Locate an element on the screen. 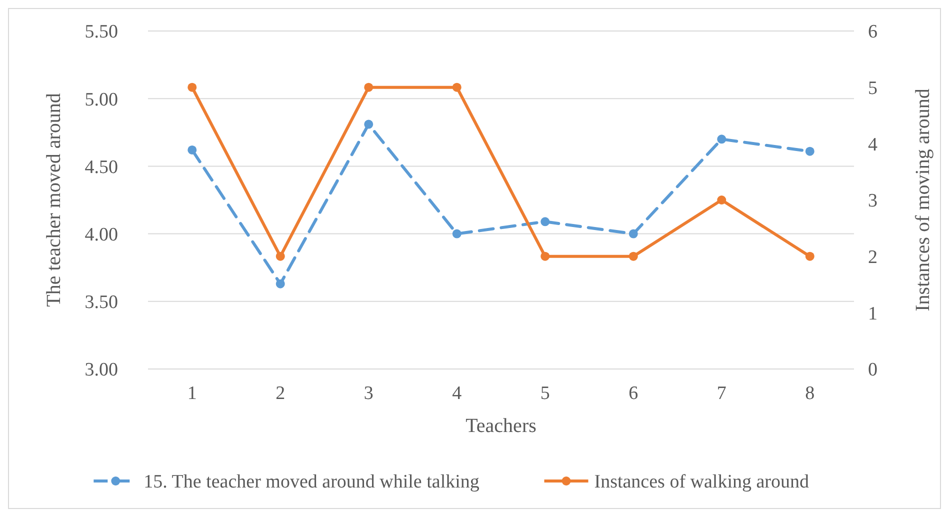 This screenshot has height=517, width=949. x-tick-label: 6 is located at coordinates (633, 393).